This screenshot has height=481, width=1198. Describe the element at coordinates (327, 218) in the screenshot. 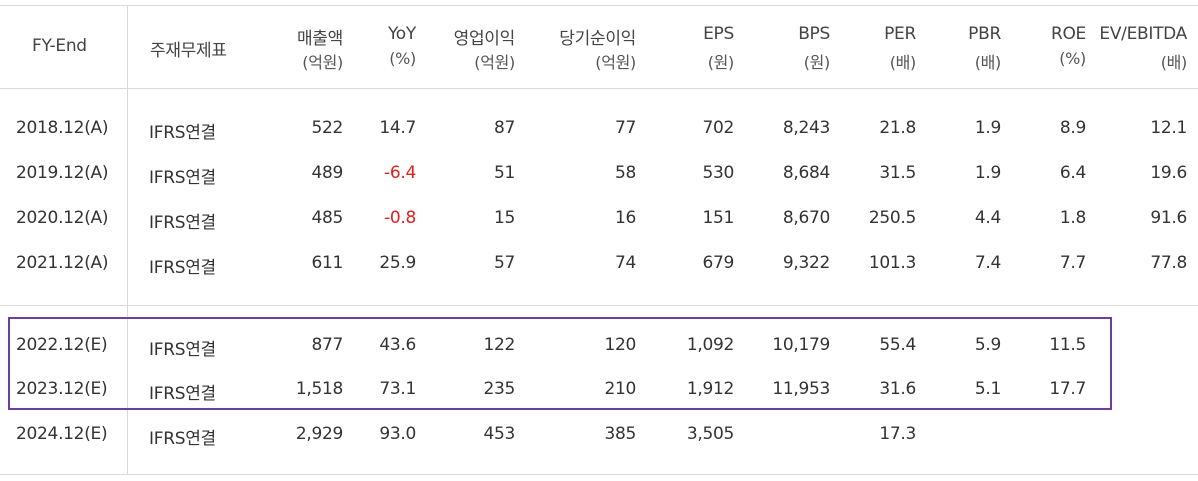

I see `cell-revenue: 485` at that location.